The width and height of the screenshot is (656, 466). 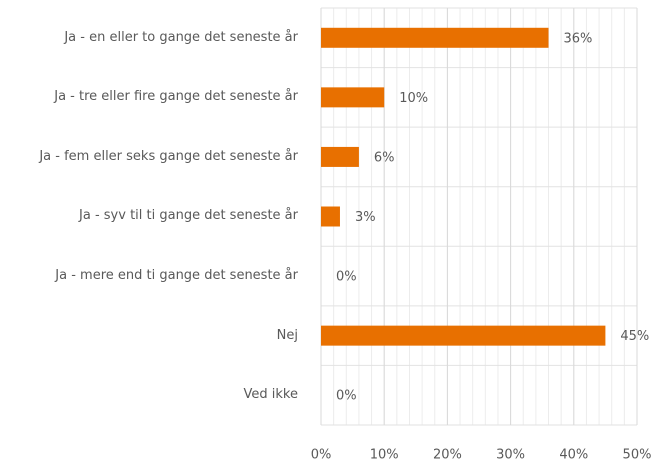 What do you see at coordinates (176, 97) in the screenshot?
I see `category-label: Ja - tre eller fire gange det seneste år` at bounding box center [176, 97].